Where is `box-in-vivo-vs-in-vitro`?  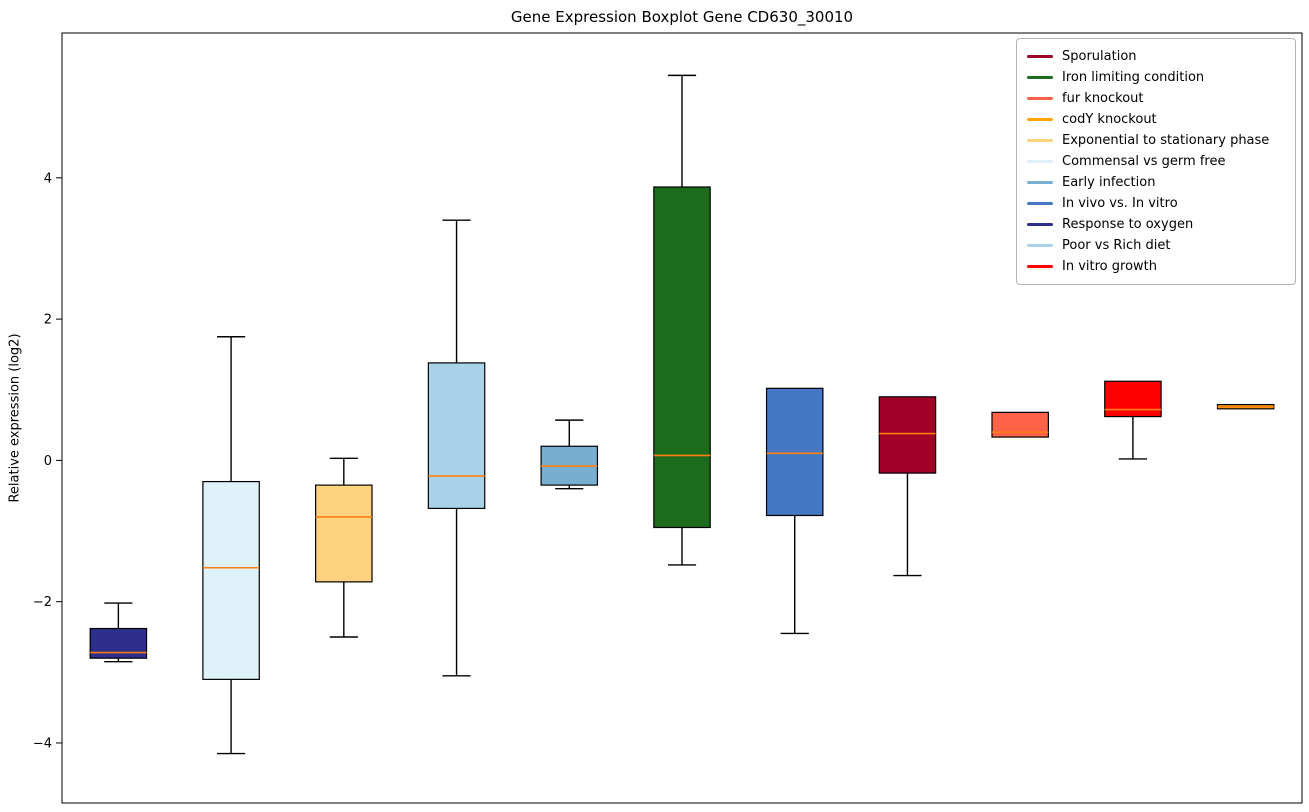
box-in-vivo-vs-in-vitro is located at coordinates (794, 452).